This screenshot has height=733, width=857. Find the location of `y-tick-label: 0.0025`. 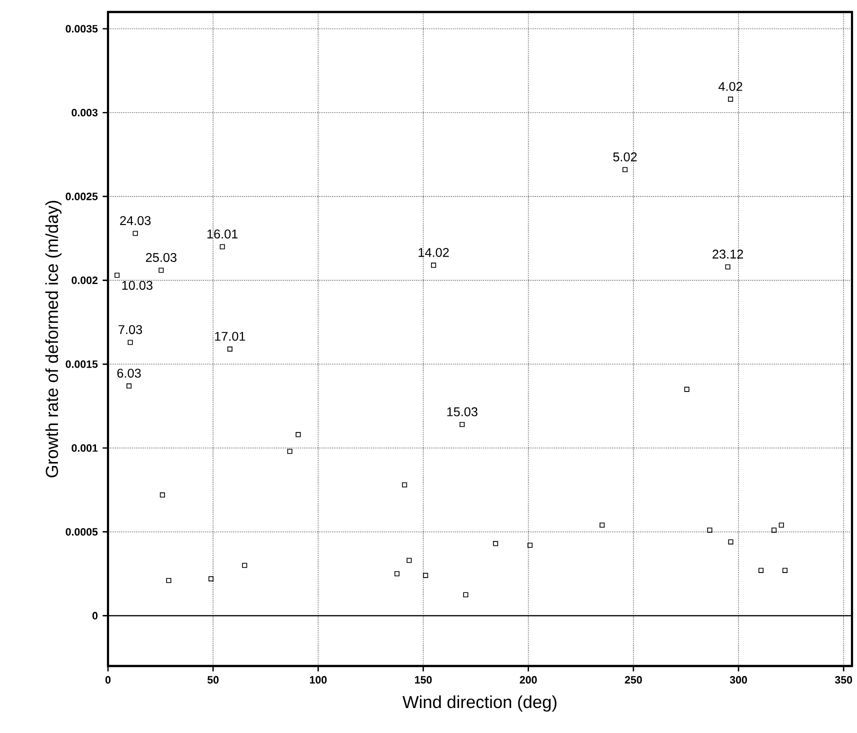

y-tick-label: 0.0025 is located at coordinates (82, 196).